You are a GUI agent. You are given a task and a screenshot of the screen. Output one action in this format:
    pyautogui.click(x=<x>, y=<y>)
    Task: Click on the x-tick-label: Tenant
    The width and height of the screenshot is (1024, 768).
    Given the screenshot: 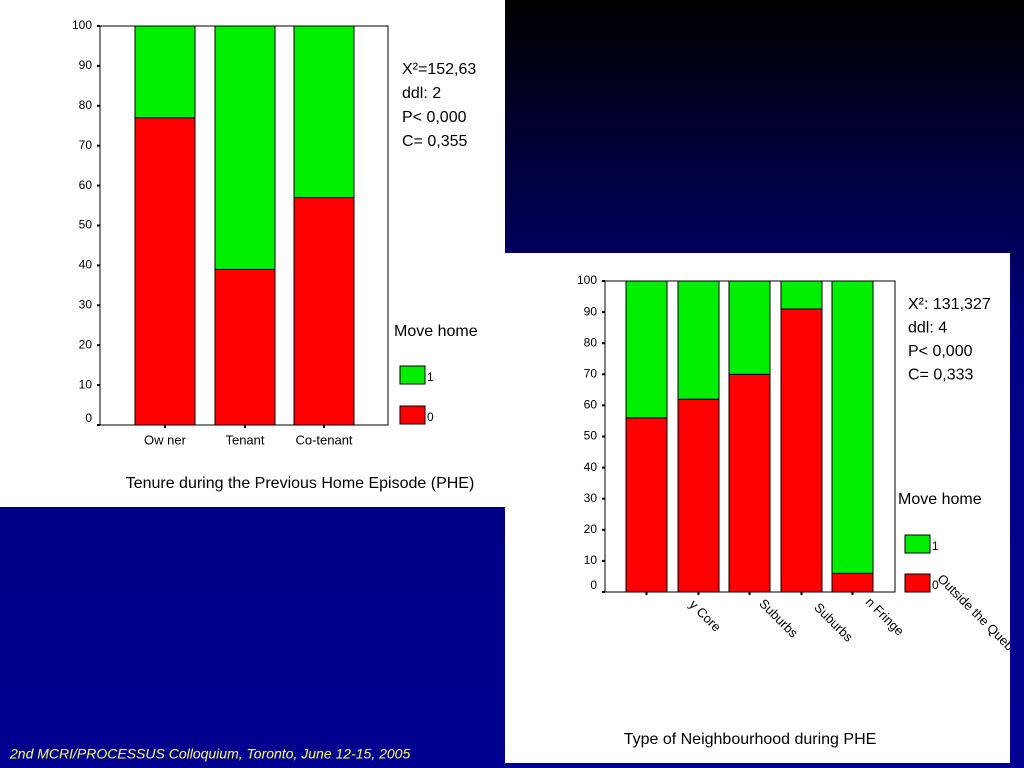 What is the action you would take?
    pyautogui.click(x=244, y=439)
    